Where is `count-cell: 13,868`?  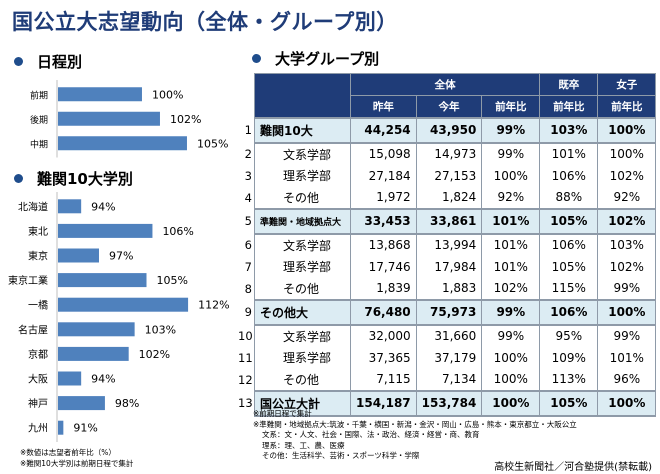
count-cell: 13,868 is located at coordinates (383, 244).